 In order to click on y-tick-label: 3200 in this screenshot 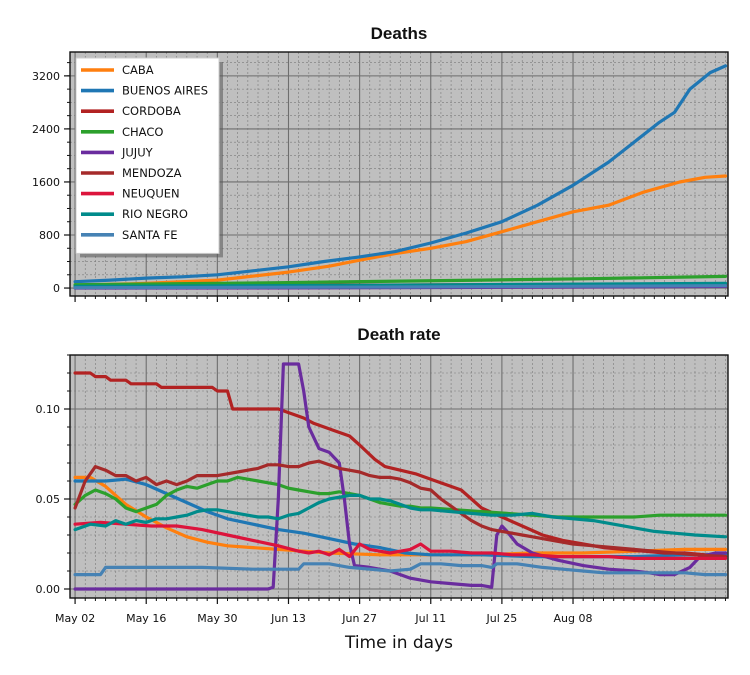, I will do `click(46, 76)`.